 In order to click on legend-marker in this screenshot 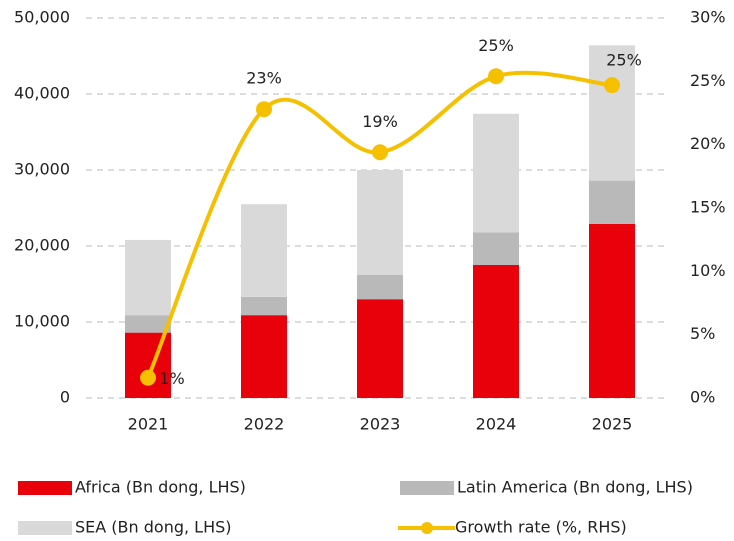, I will do `click(427, 528)`.